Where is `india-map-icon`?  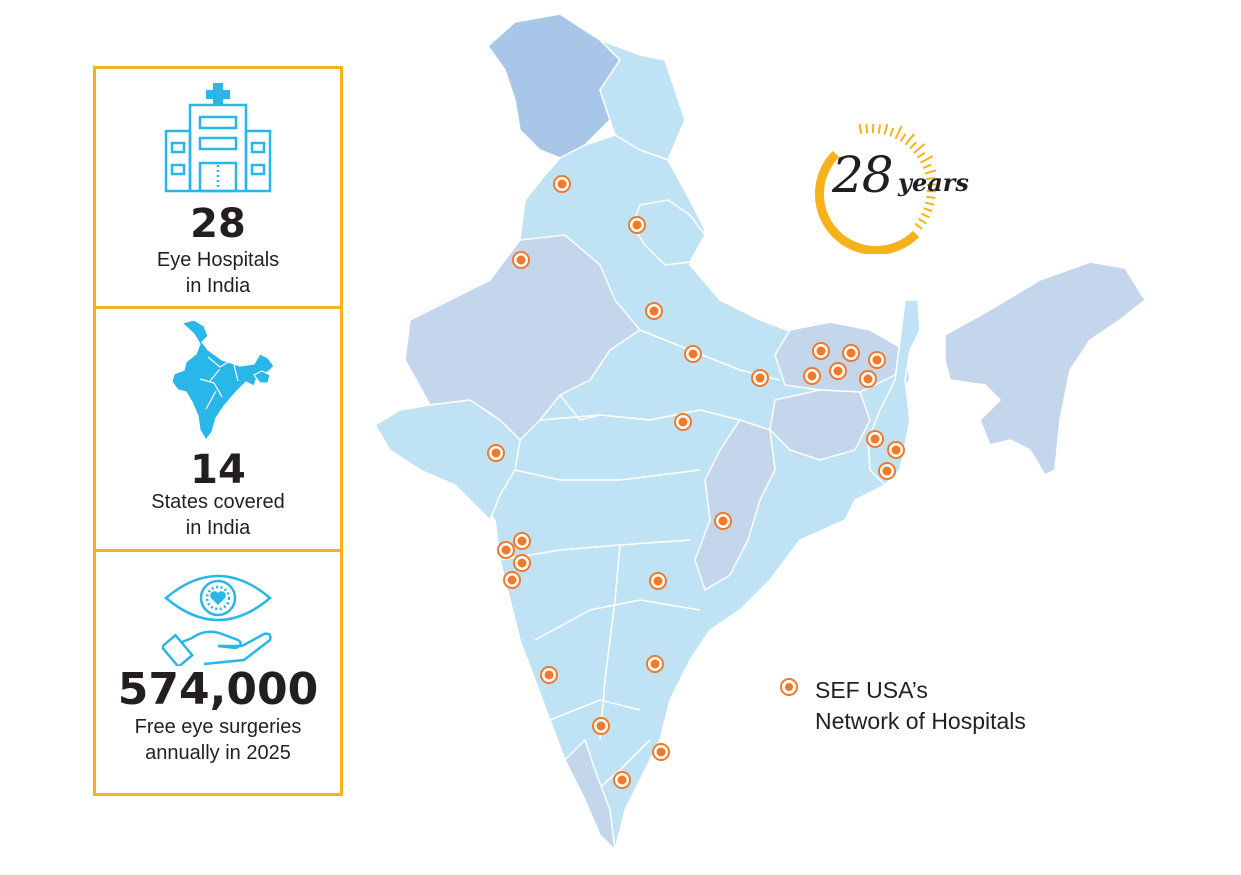
india-map-icon is located at coordinates (223, 380).